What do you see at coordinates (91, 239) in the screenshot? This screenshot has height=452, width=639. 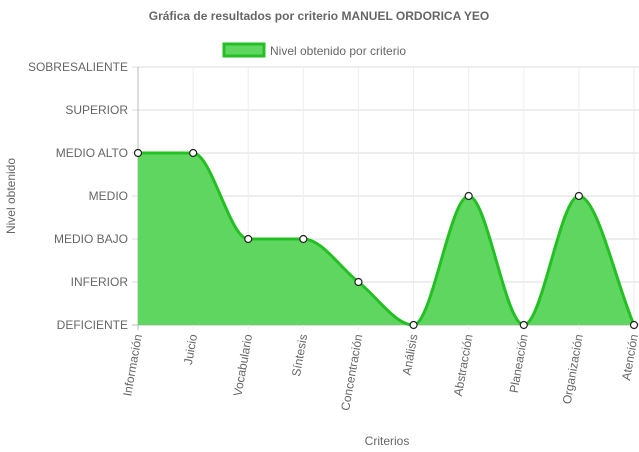 I see `y-tick-label: MEDIO BAJO` at bounding box center [91, 239].